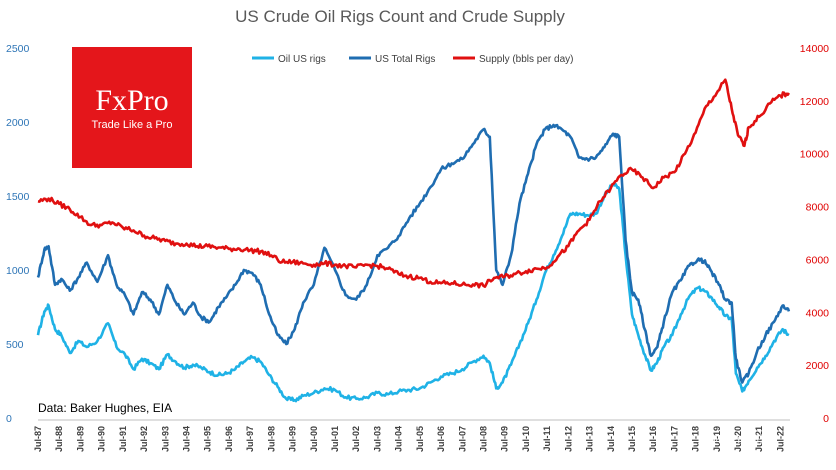  I want to click on x-tick-label: Jul-88, so click(59, 439).